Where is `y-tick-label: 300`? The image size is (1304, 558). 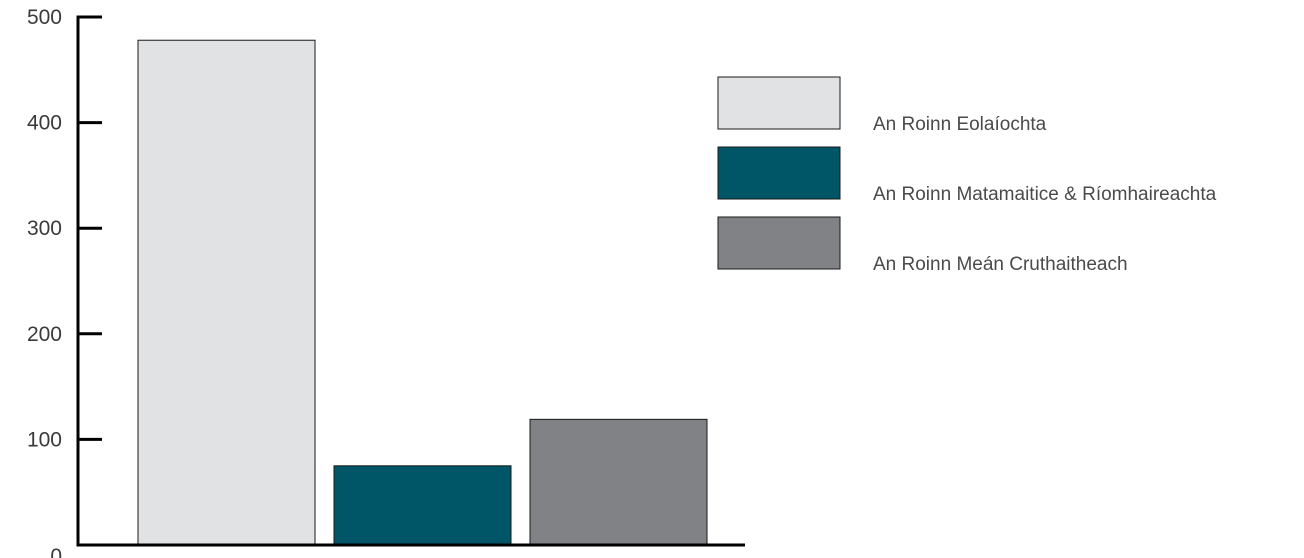
y-tick-label: 300 is located at coordinates (44, 228).